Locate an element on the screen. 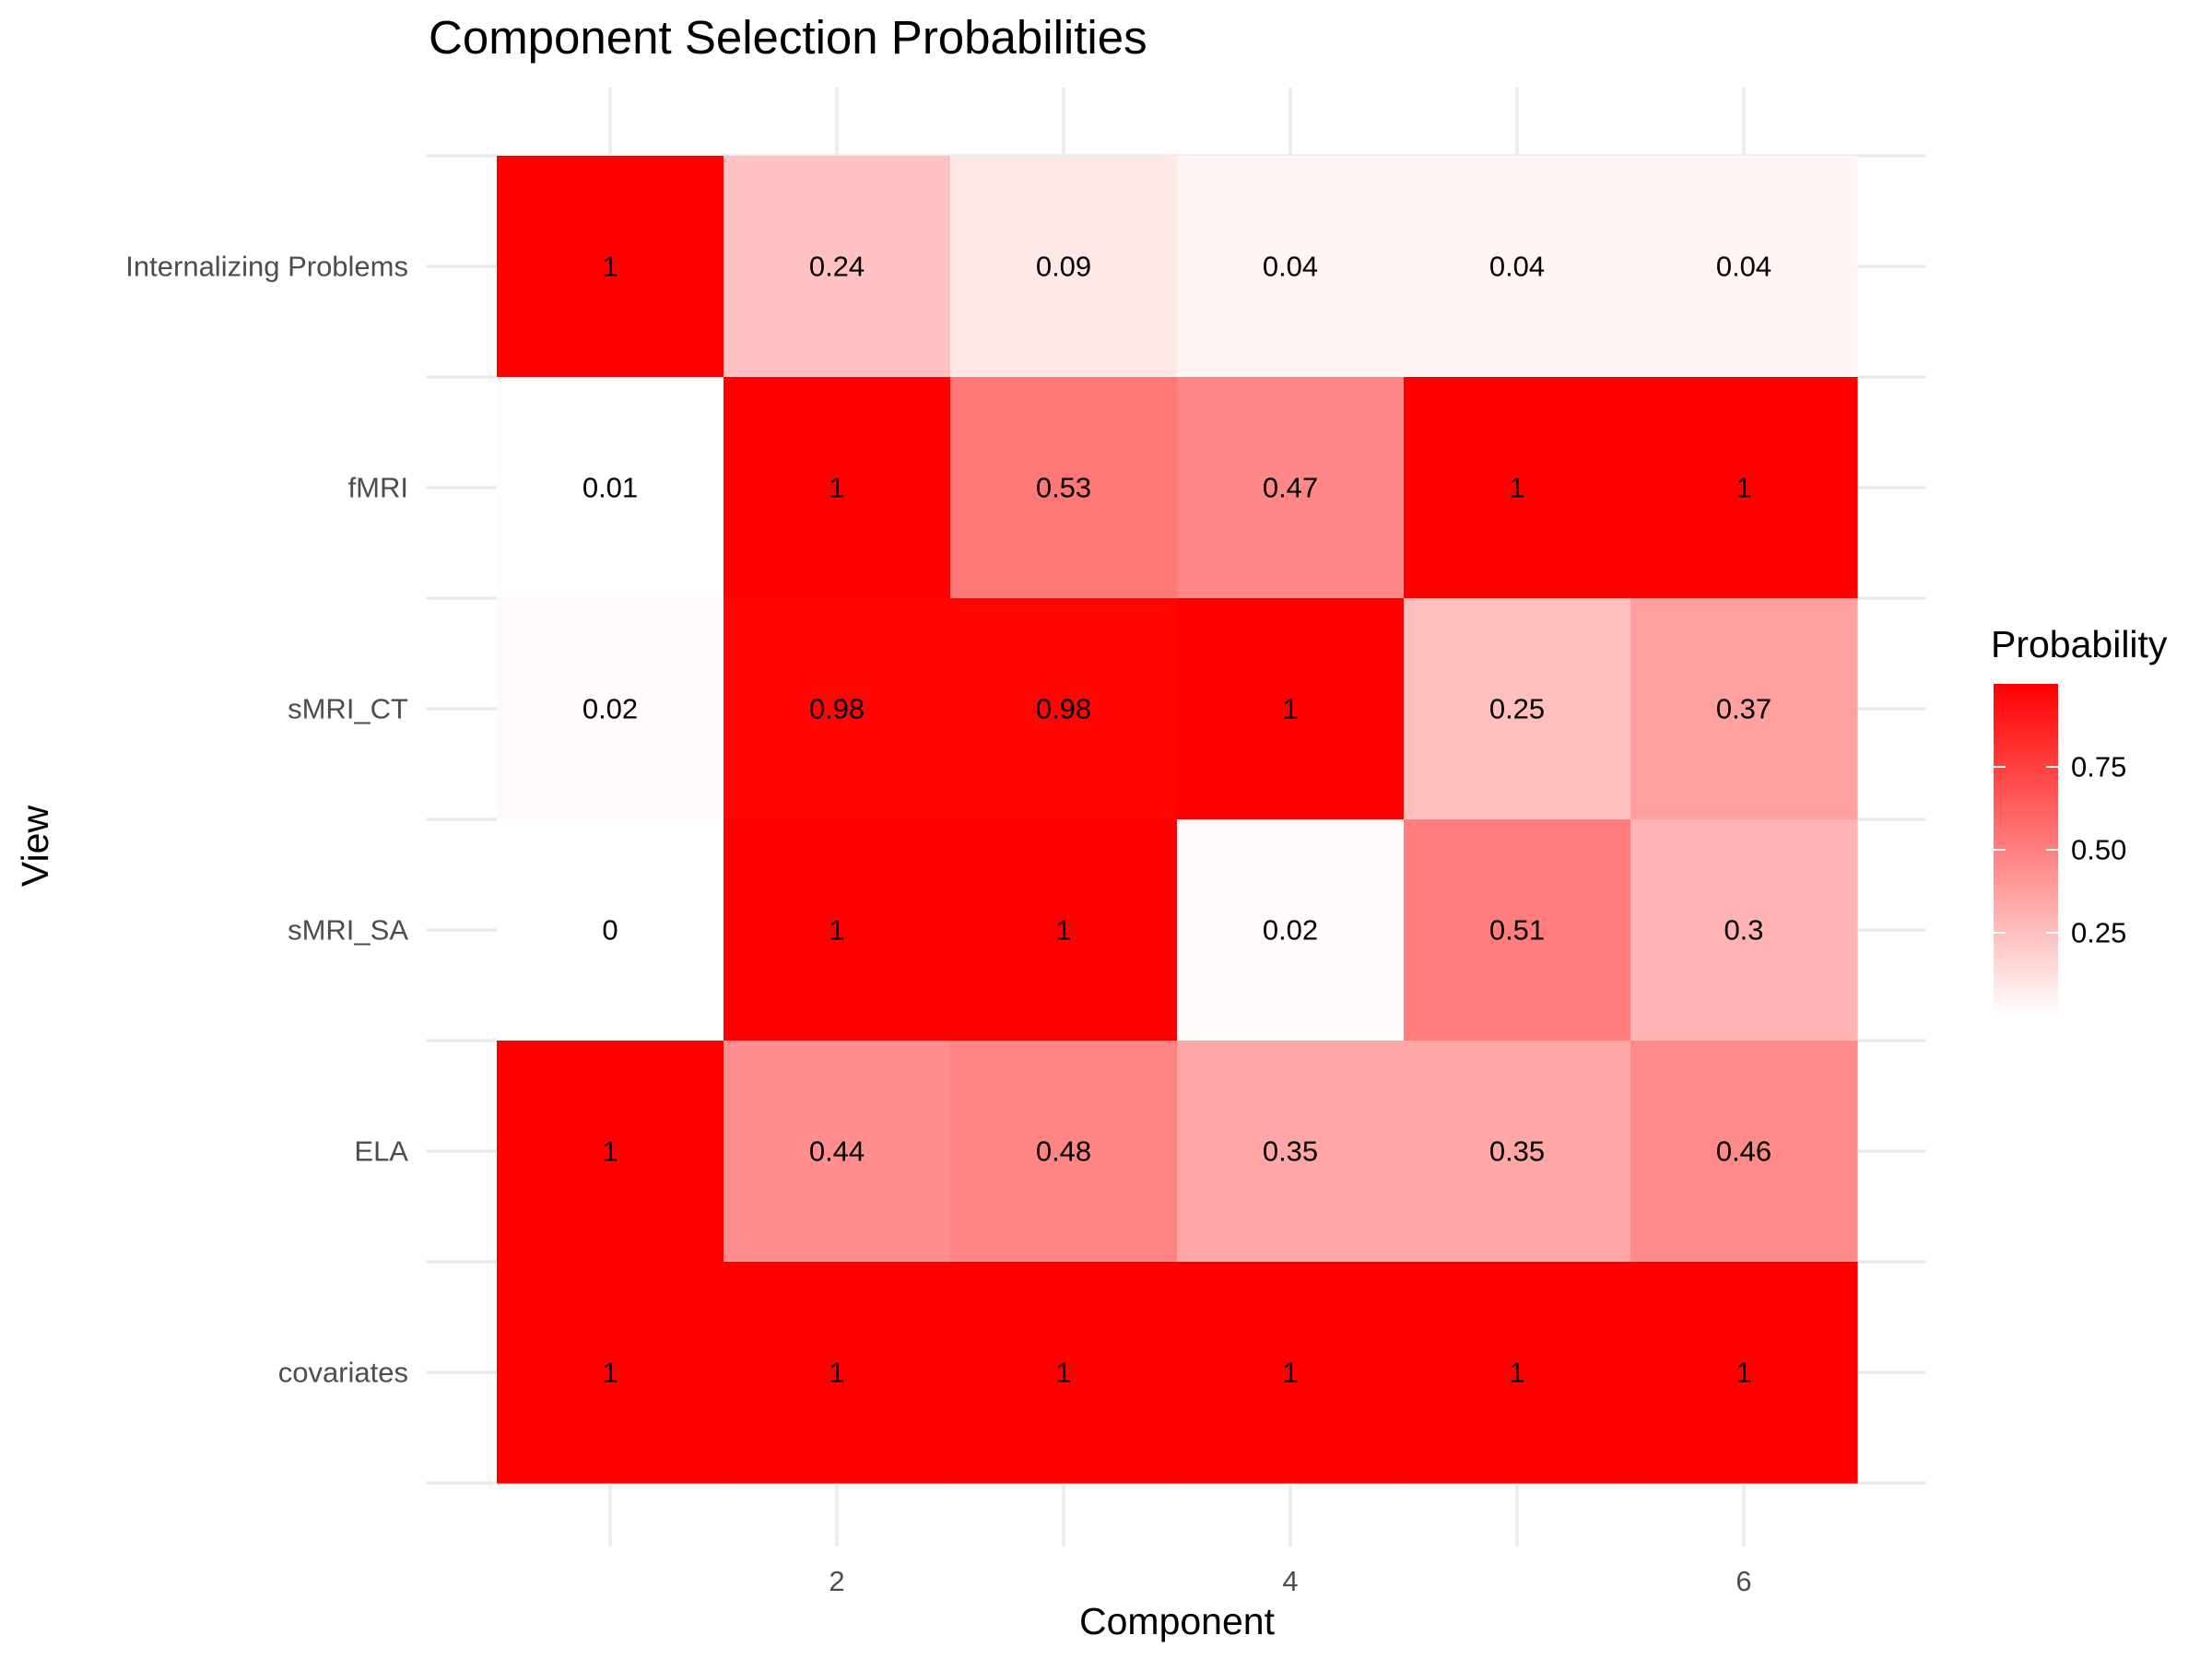 Image resolution: width=2212 pixels, height=1659 pixels. cell-value-label: 0.47 is located at coordinates (1290, 488).